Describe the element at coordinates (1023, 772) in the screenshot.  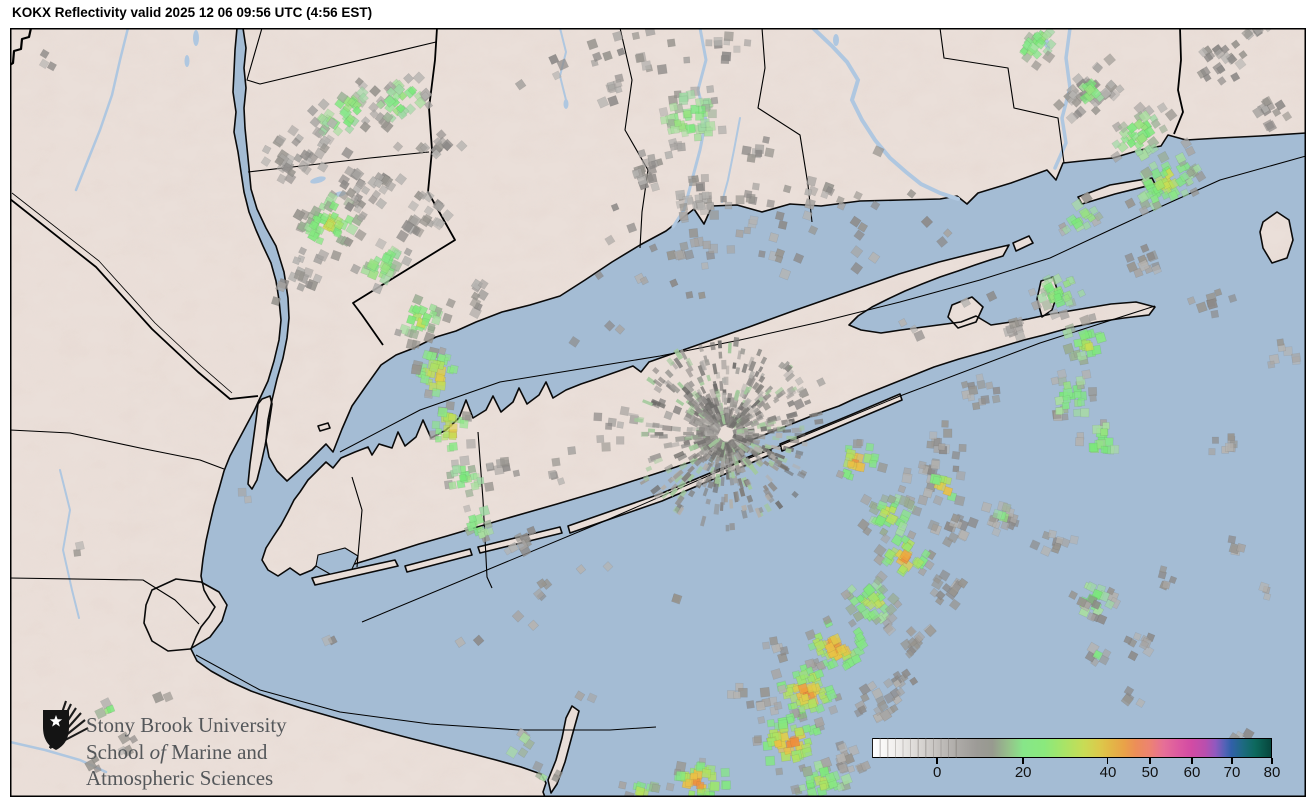
I see `colorbar-tick-label: 20` at that location.